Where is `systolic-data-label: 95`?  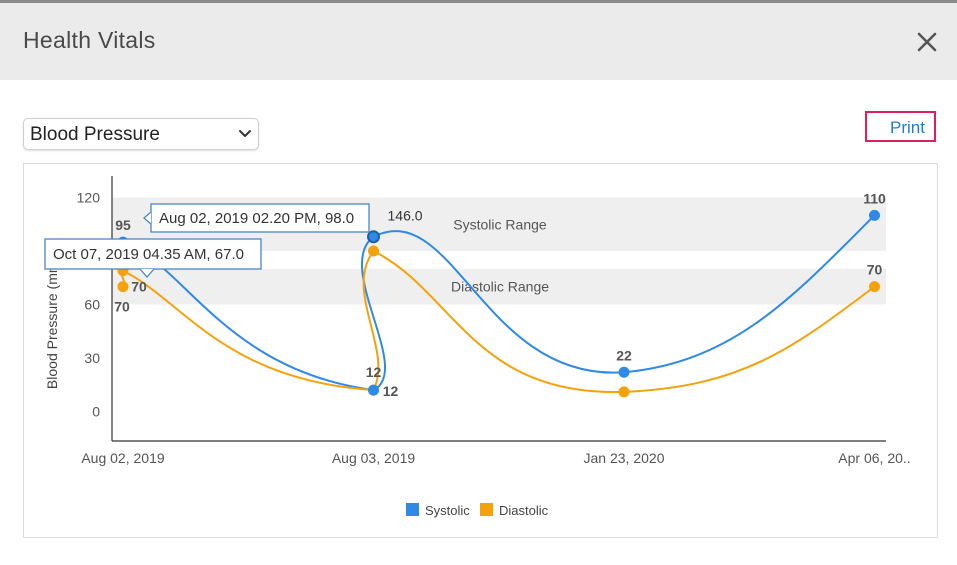 systolic-data-label: 95 is located at coordinates (123, 225).